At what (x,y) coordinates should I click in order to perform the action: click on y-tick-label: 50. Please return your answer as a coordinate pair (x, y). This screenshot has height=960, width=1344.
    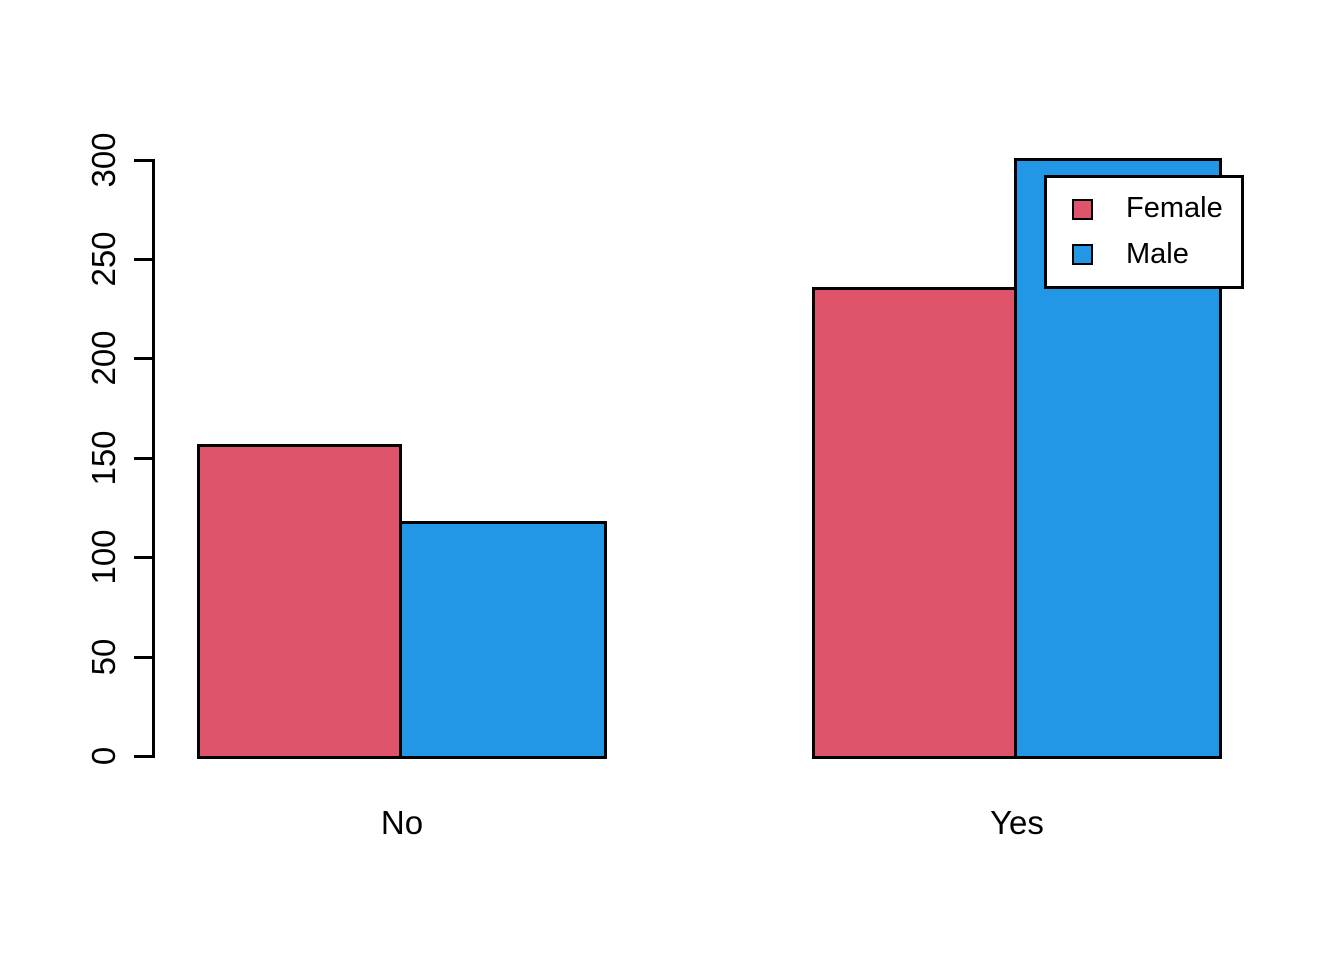
    Looking at the image, I should click on (103, 656).